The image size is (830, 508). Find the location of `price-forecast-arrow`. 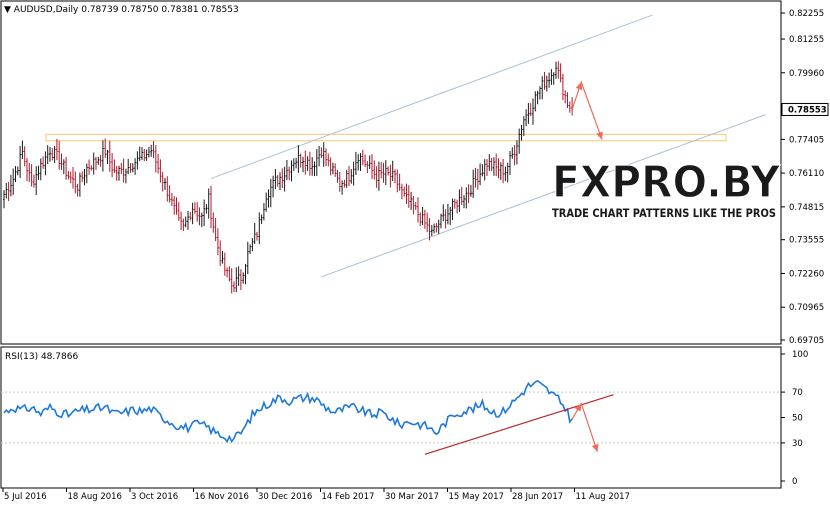

price-forecast-arrow is located at coordinates (587, 110).